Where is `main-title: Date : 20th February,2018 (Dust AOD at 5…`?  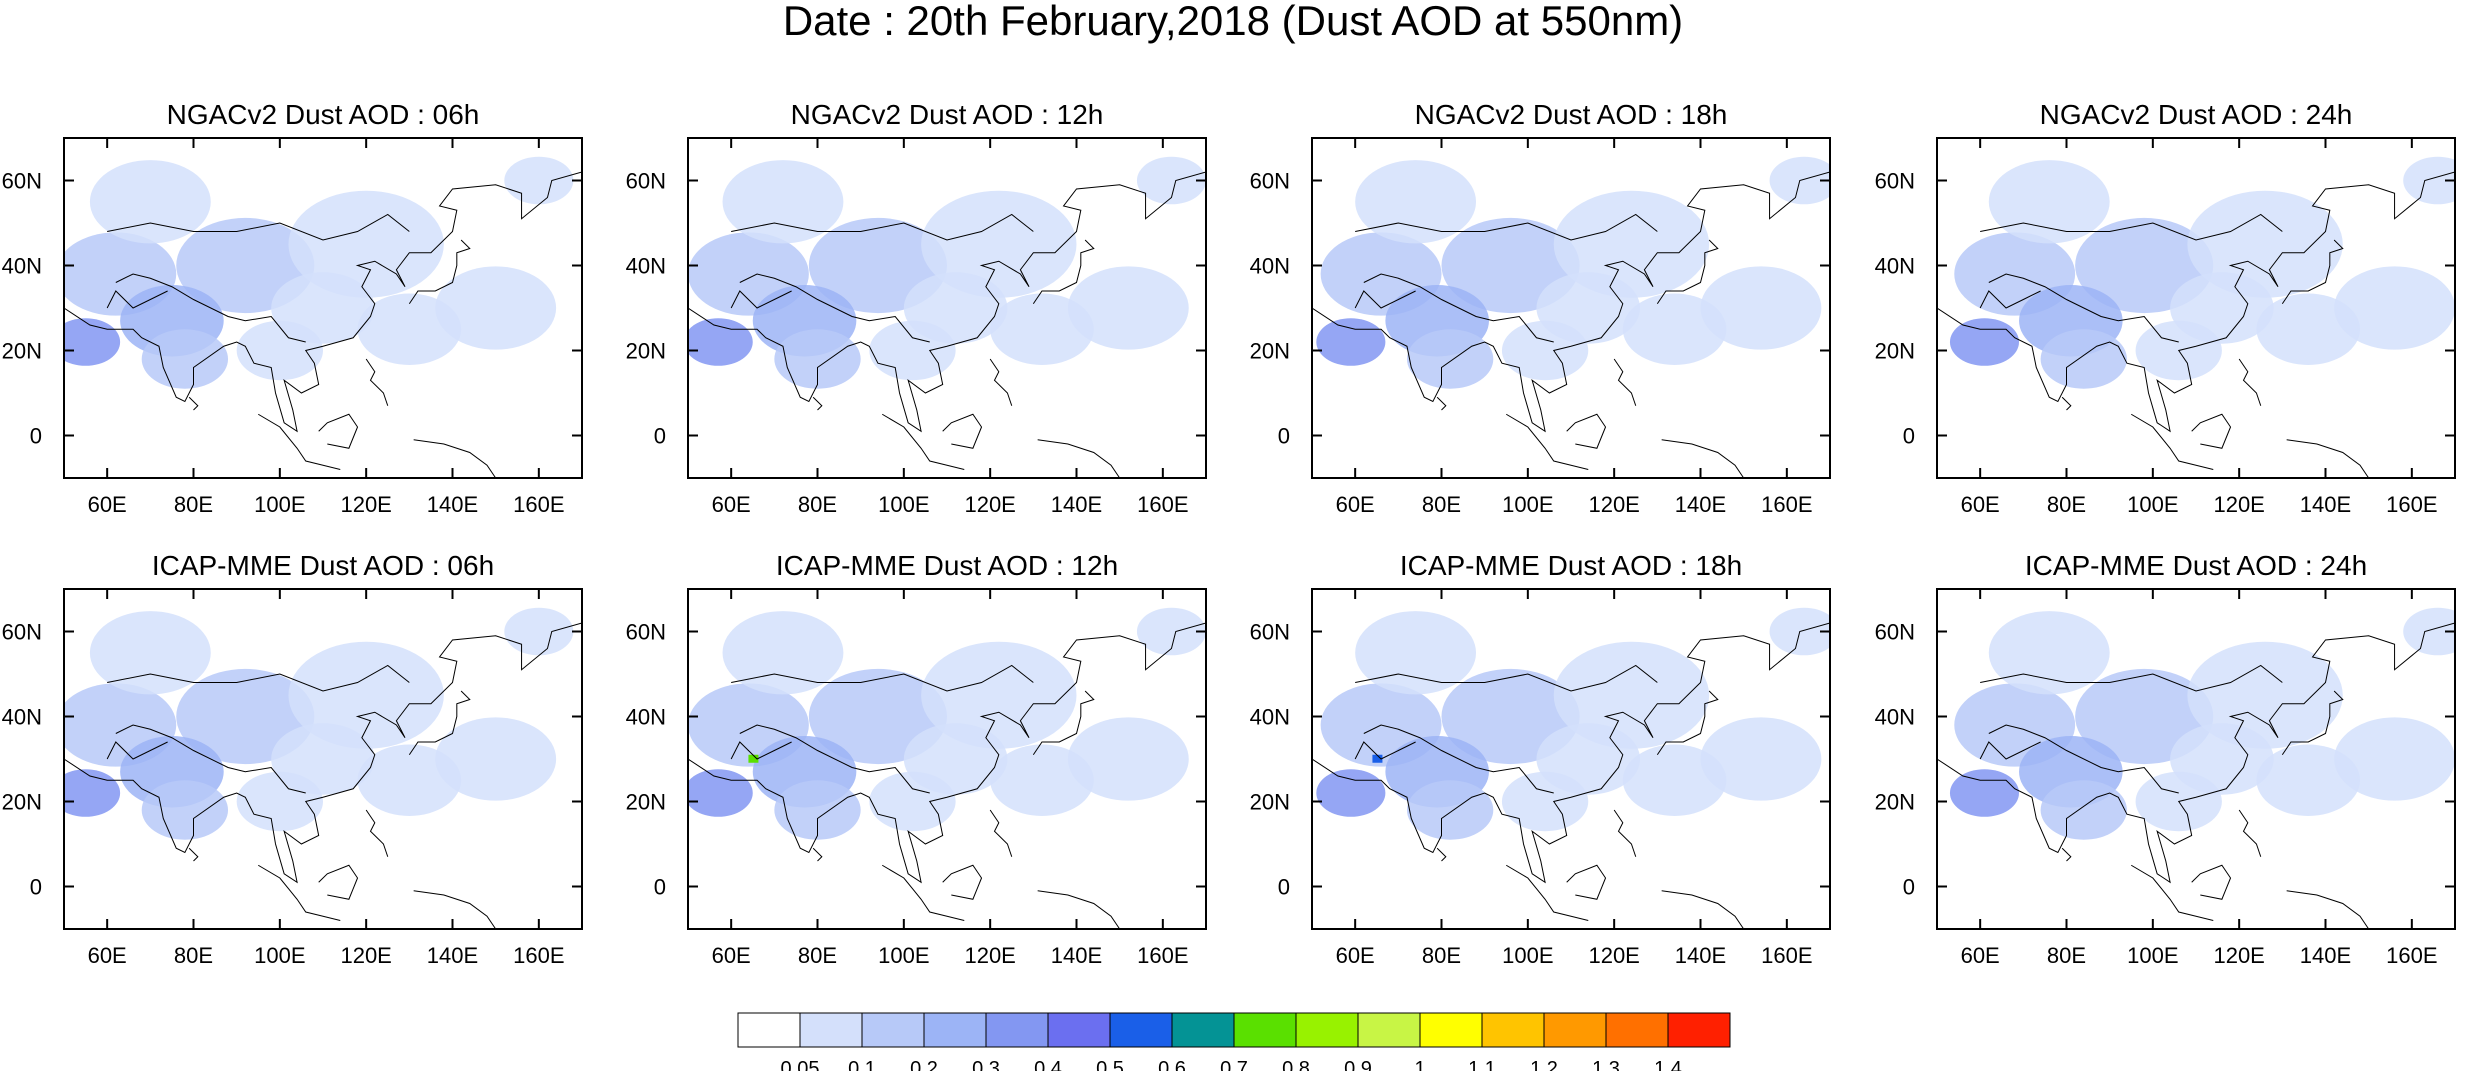 main-title: Date : 20th February,2018 (Dust AOD at 5… is located at coordinates (1233, 22).